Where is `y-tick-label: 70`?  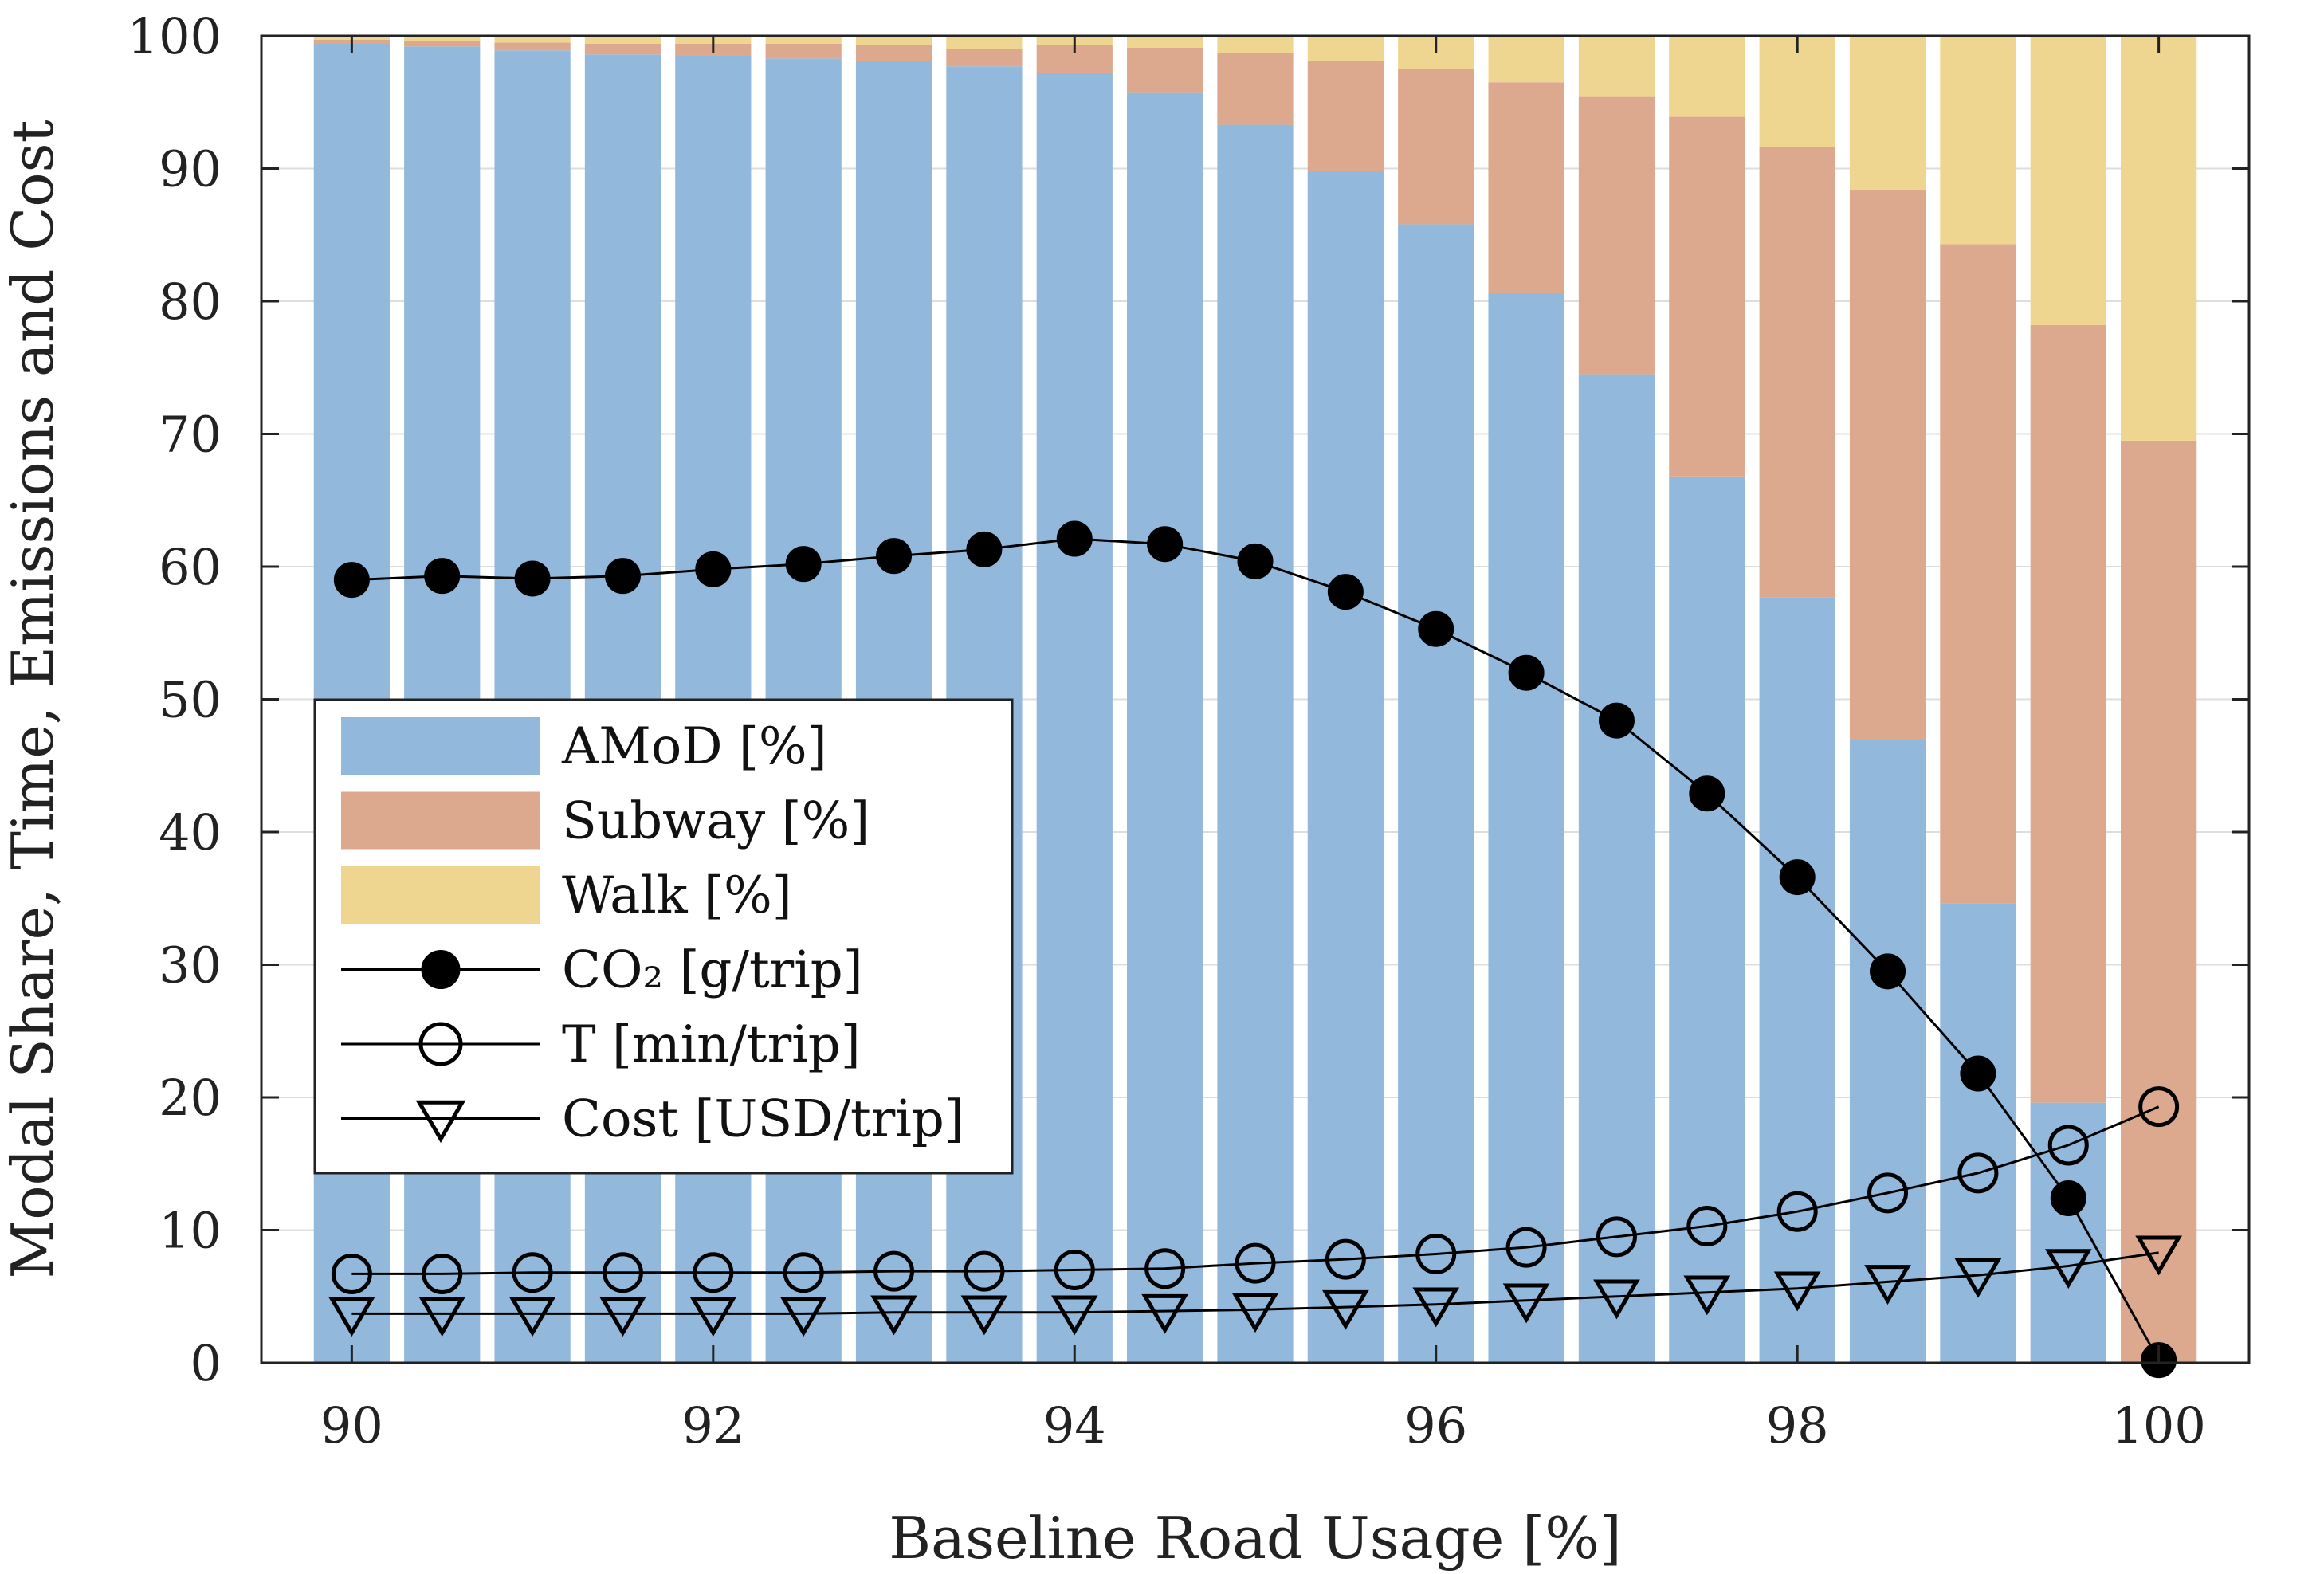 y-tick-label: 70 is located at coordinates (190, 435).